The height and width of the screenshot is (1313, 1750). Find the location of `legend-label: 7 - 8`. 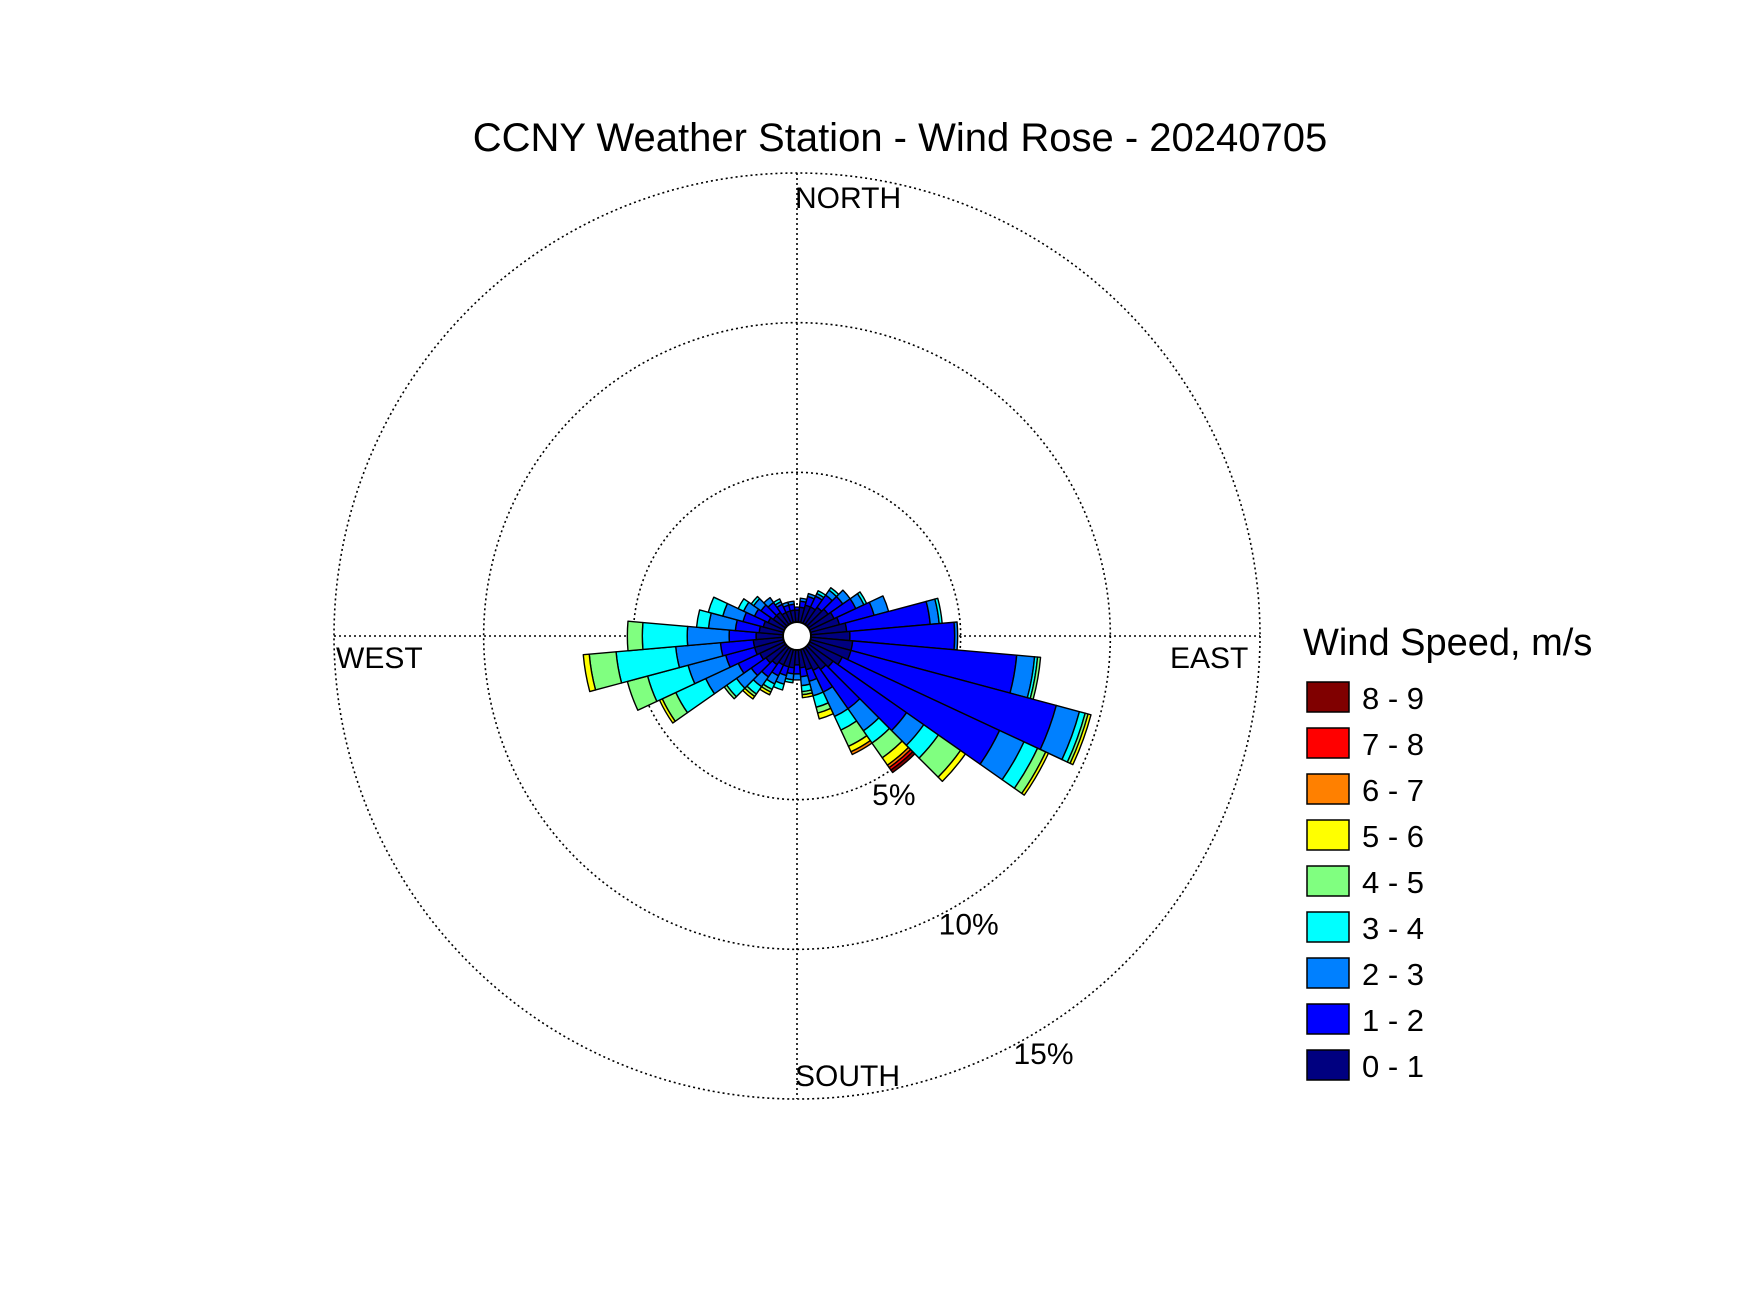

legend-label: 7 - 8 is located at coordinates (1393, 744).